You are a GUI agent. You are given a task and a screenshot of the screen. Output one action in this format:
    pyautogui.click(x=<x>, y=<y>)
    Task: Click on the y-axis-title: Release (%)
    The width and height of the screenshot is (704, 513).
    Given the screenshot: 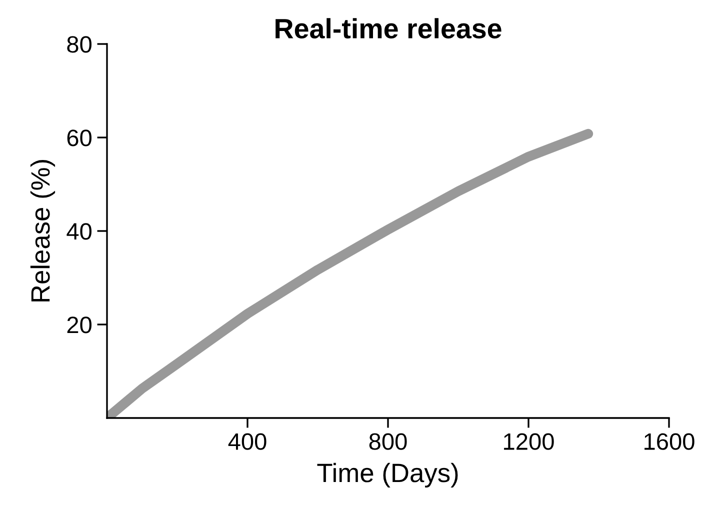 What is the action you would take?
    pyautogui.click(x=43, y=231)
    